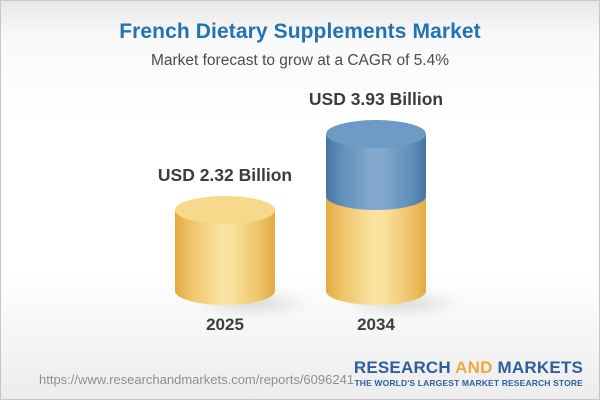  I want to click on bar-2034-segment-base-2025-level, so click(376, 250).